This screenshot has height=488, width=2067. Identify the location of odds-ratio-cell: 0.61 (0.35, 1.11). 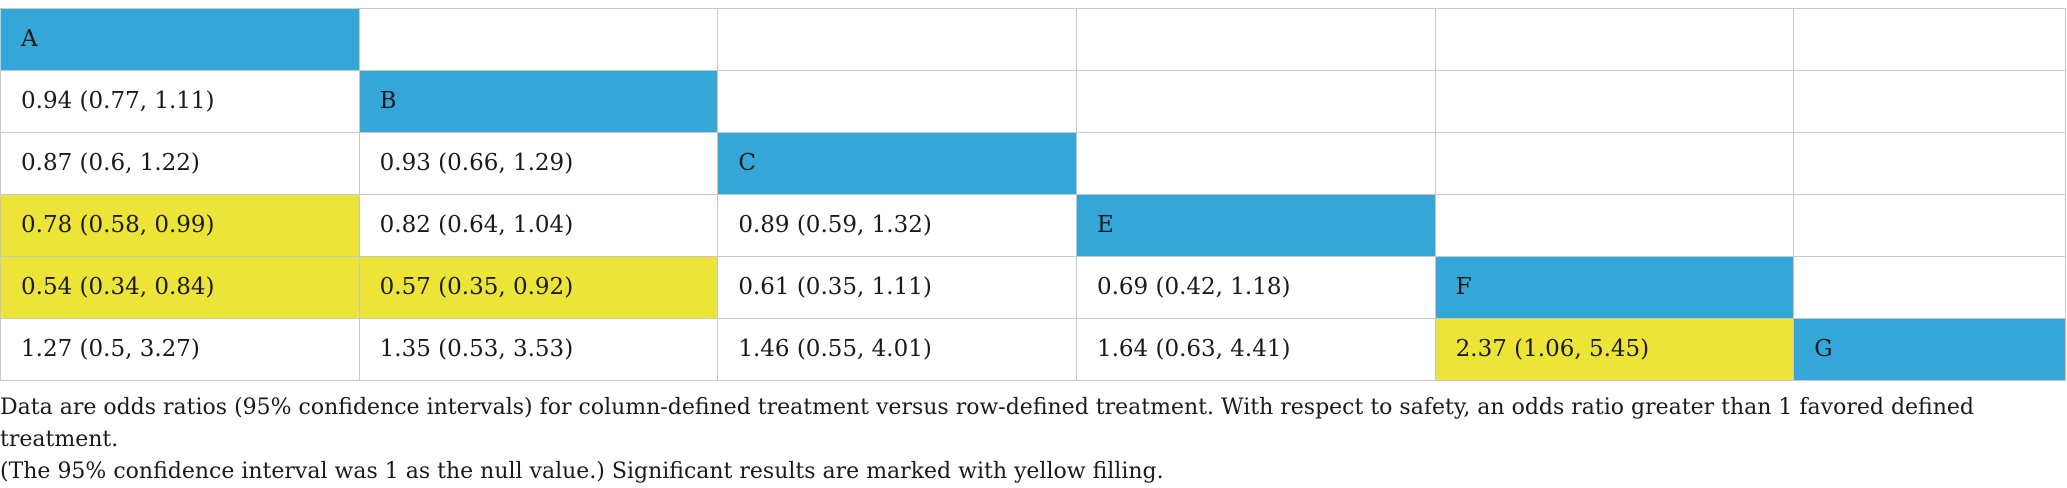
(897, 287).